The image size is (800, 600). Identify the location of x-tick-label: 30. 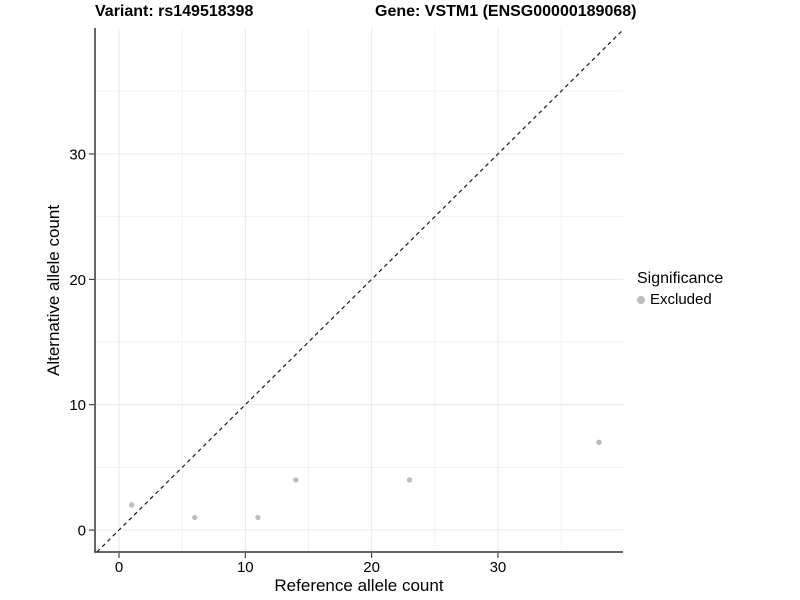
(498, 567).